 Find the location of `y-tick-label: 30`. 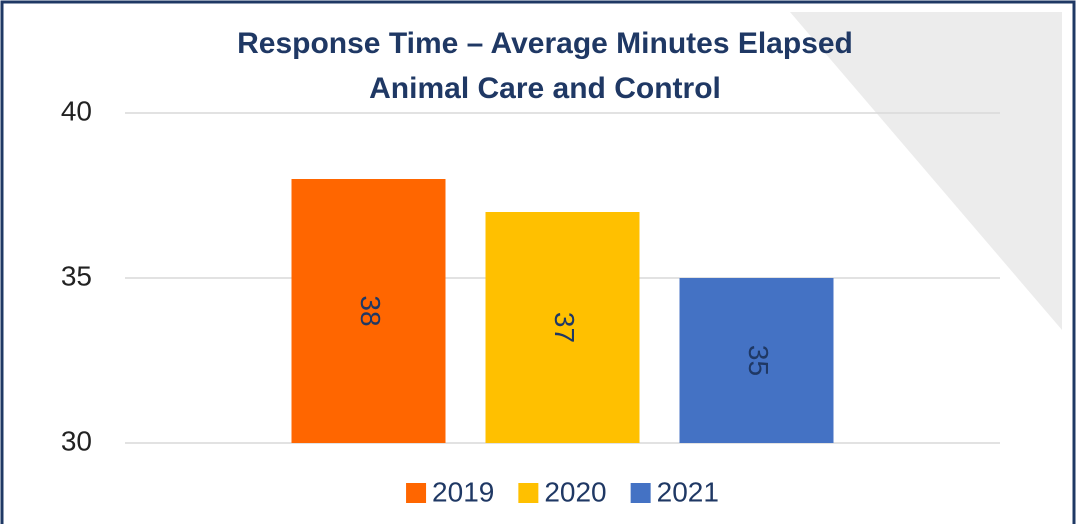

y-tick-label: 30 is located at coordinates (76, 440).